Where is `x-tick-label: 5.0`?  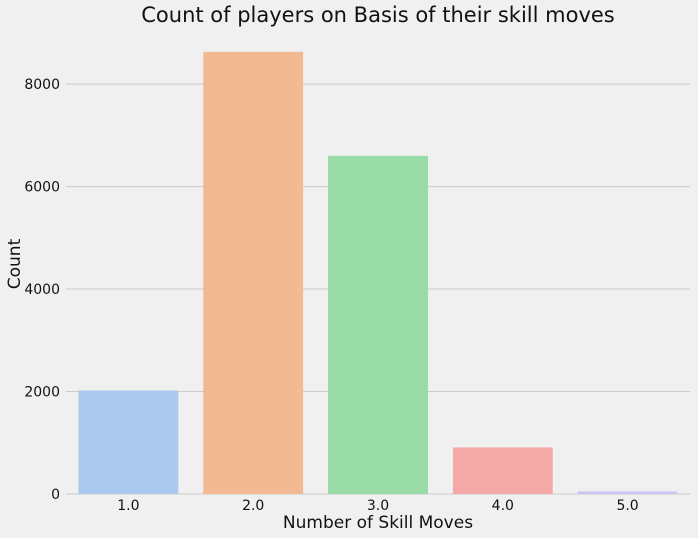
x-tick-label: 5.0 is located at coordinates (627, 506).